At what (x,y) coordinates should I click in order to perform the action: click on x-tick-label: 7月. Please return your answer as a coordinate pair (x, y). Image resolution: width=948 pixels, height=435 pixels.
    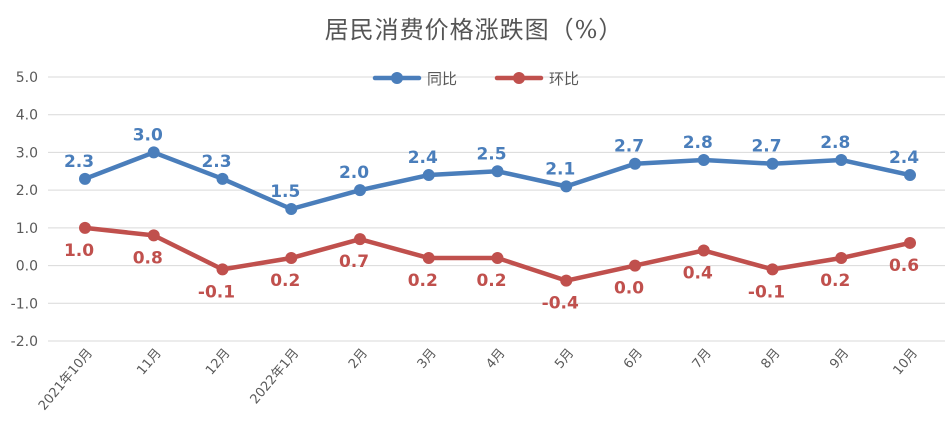
    Looking at the image, I should click on (702, 359).